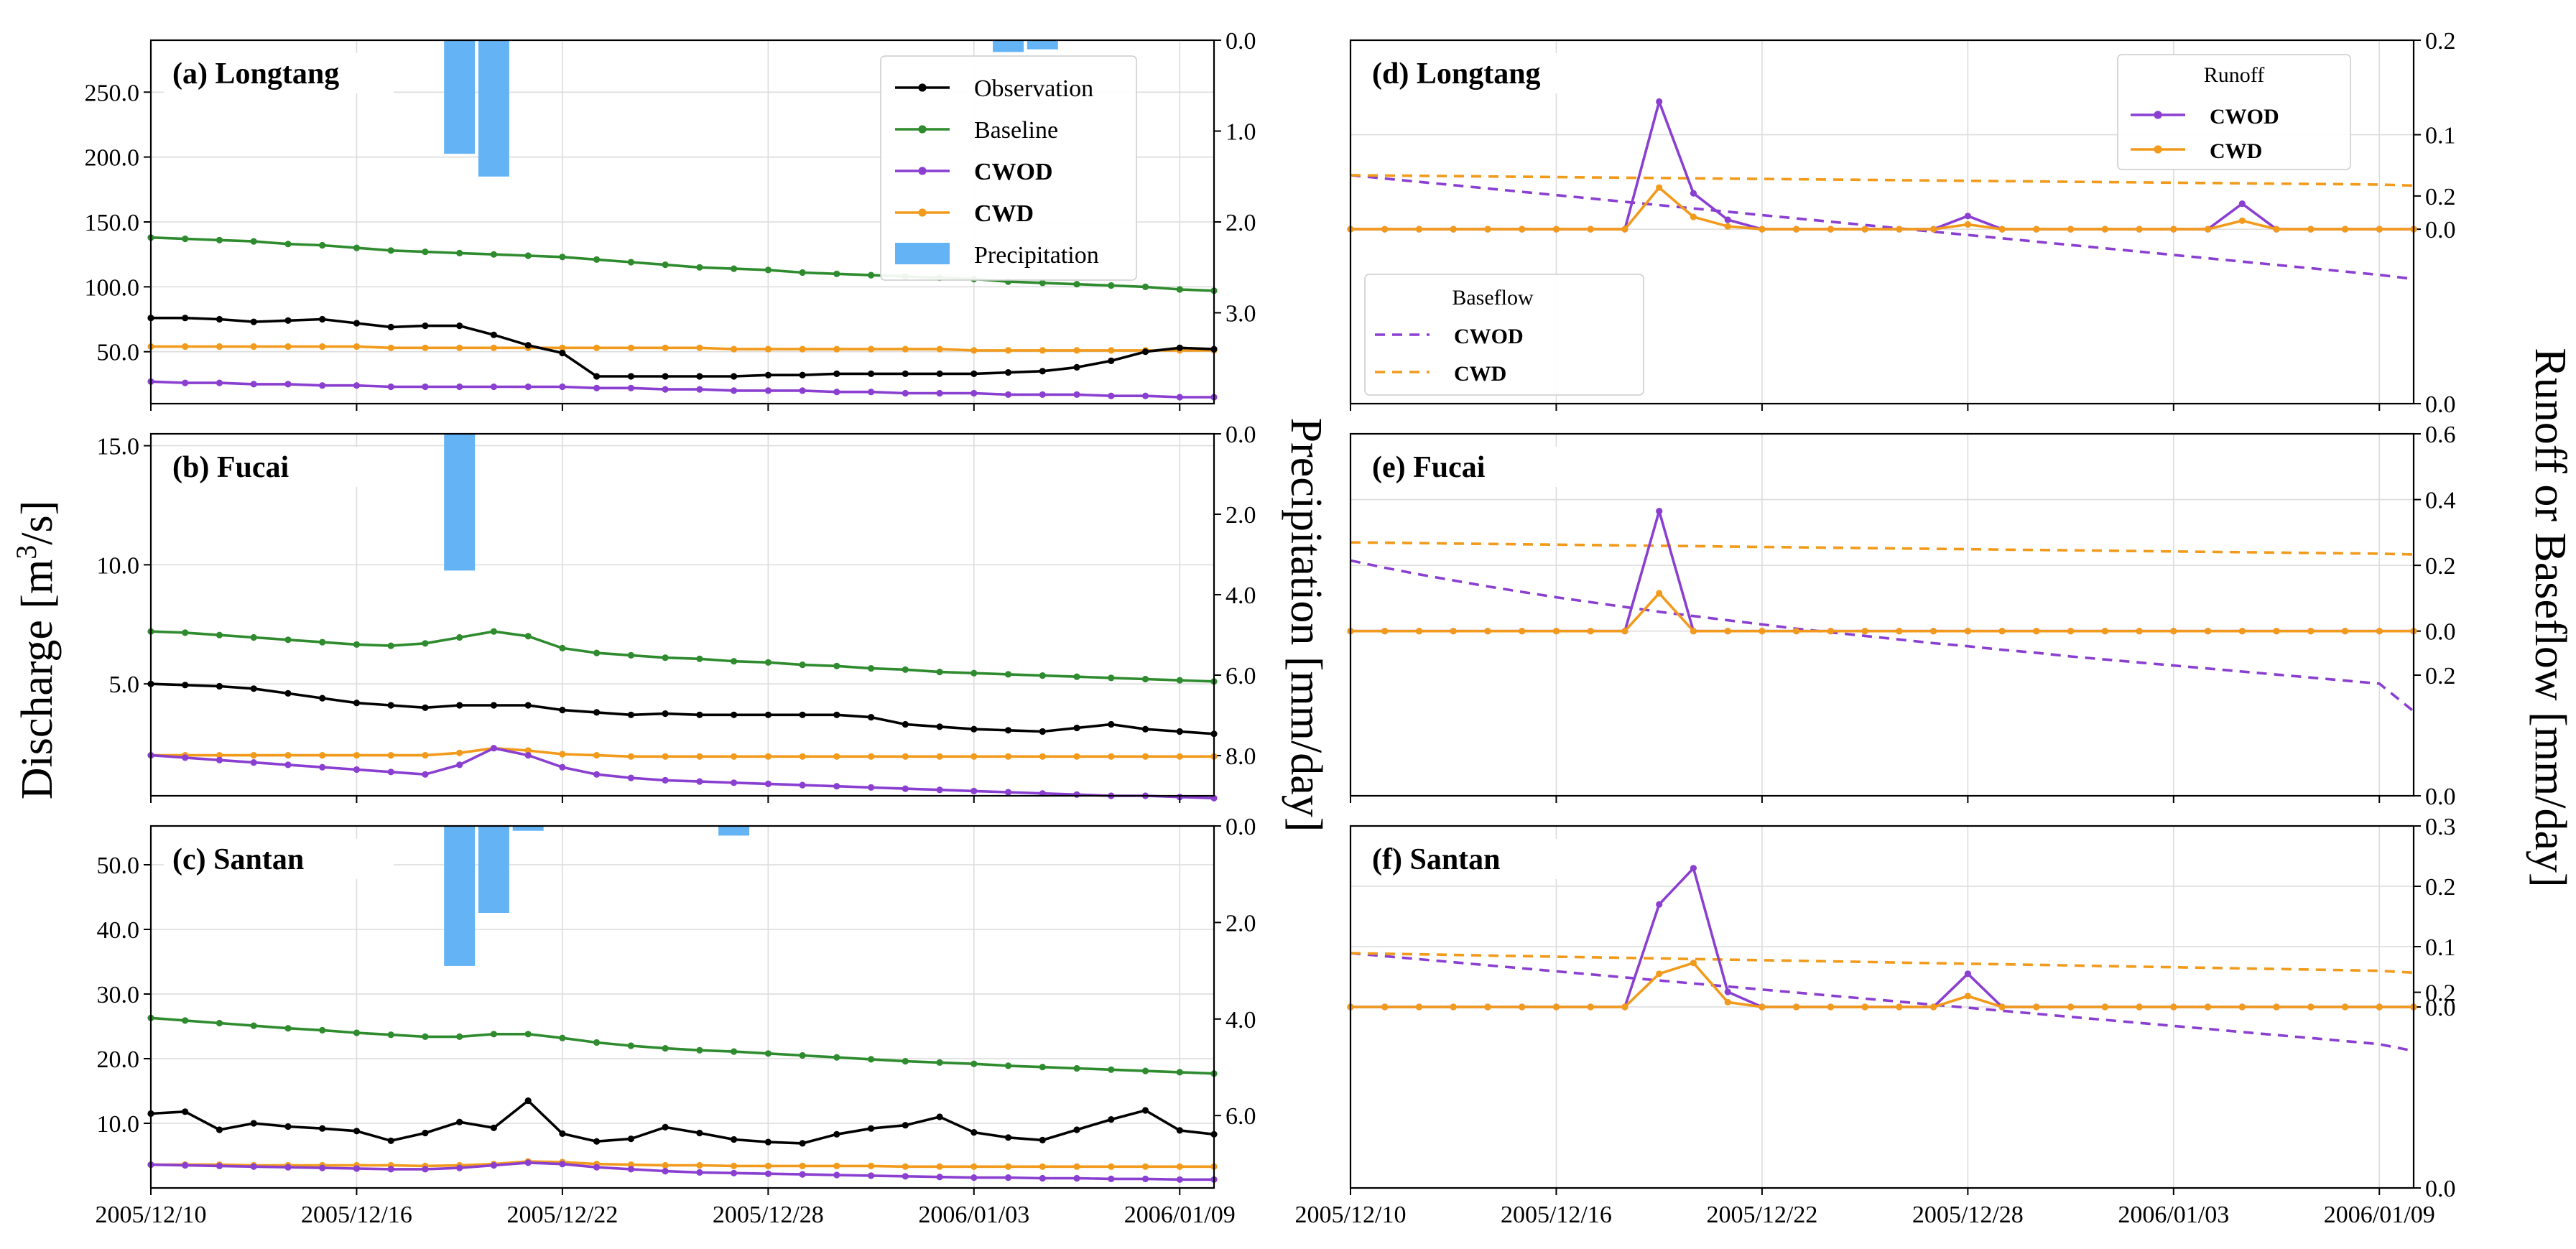  I want to click on panel-f-santan-runoff-ytick-label-3: 0.3, so click(2440, 827).